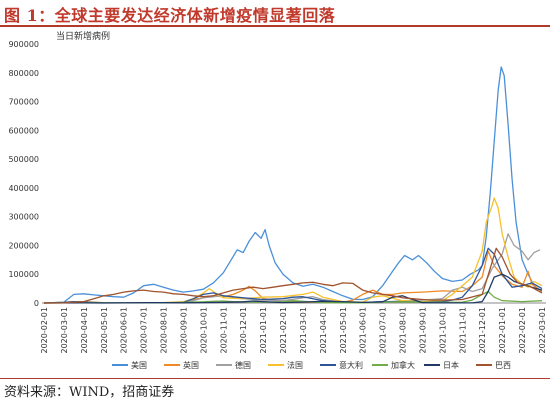 This screenshot has width=550, height=401. I want to click on y-tick-label: 800000, so click(23, 73).